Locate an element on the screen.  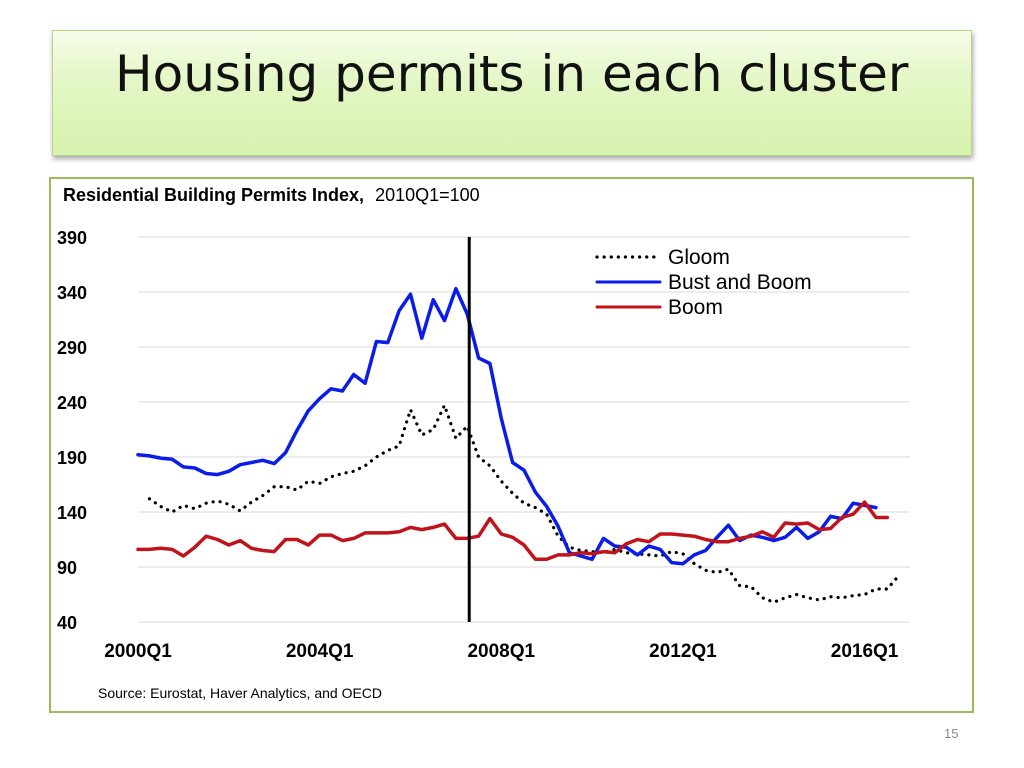
page-number: 15 is located at coordinates (951, 733).